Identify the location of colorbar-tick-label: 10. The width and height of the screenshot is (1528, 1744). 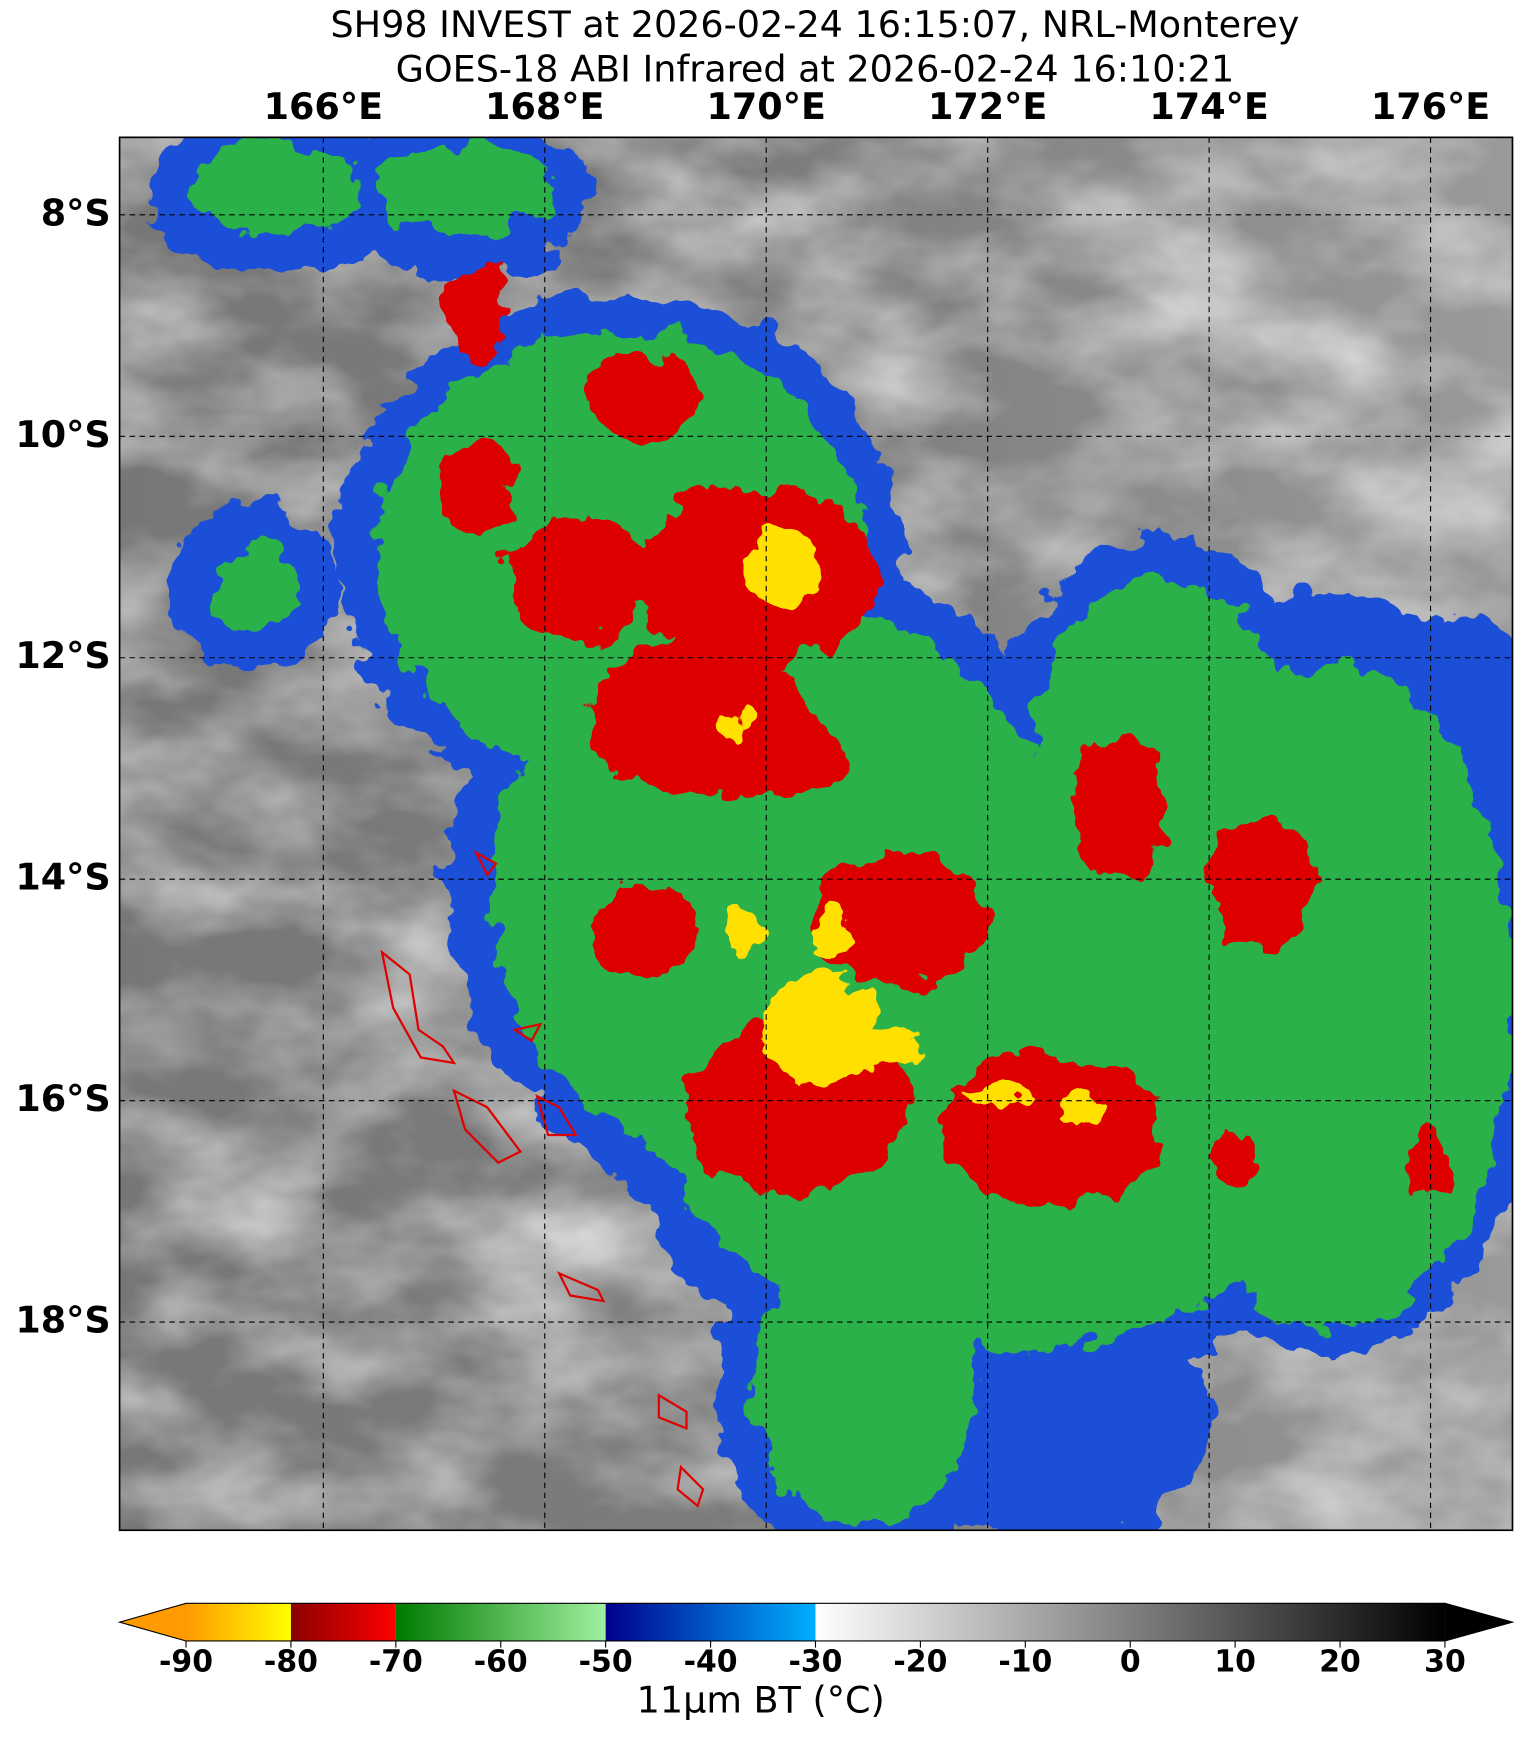
(1235, 1662).